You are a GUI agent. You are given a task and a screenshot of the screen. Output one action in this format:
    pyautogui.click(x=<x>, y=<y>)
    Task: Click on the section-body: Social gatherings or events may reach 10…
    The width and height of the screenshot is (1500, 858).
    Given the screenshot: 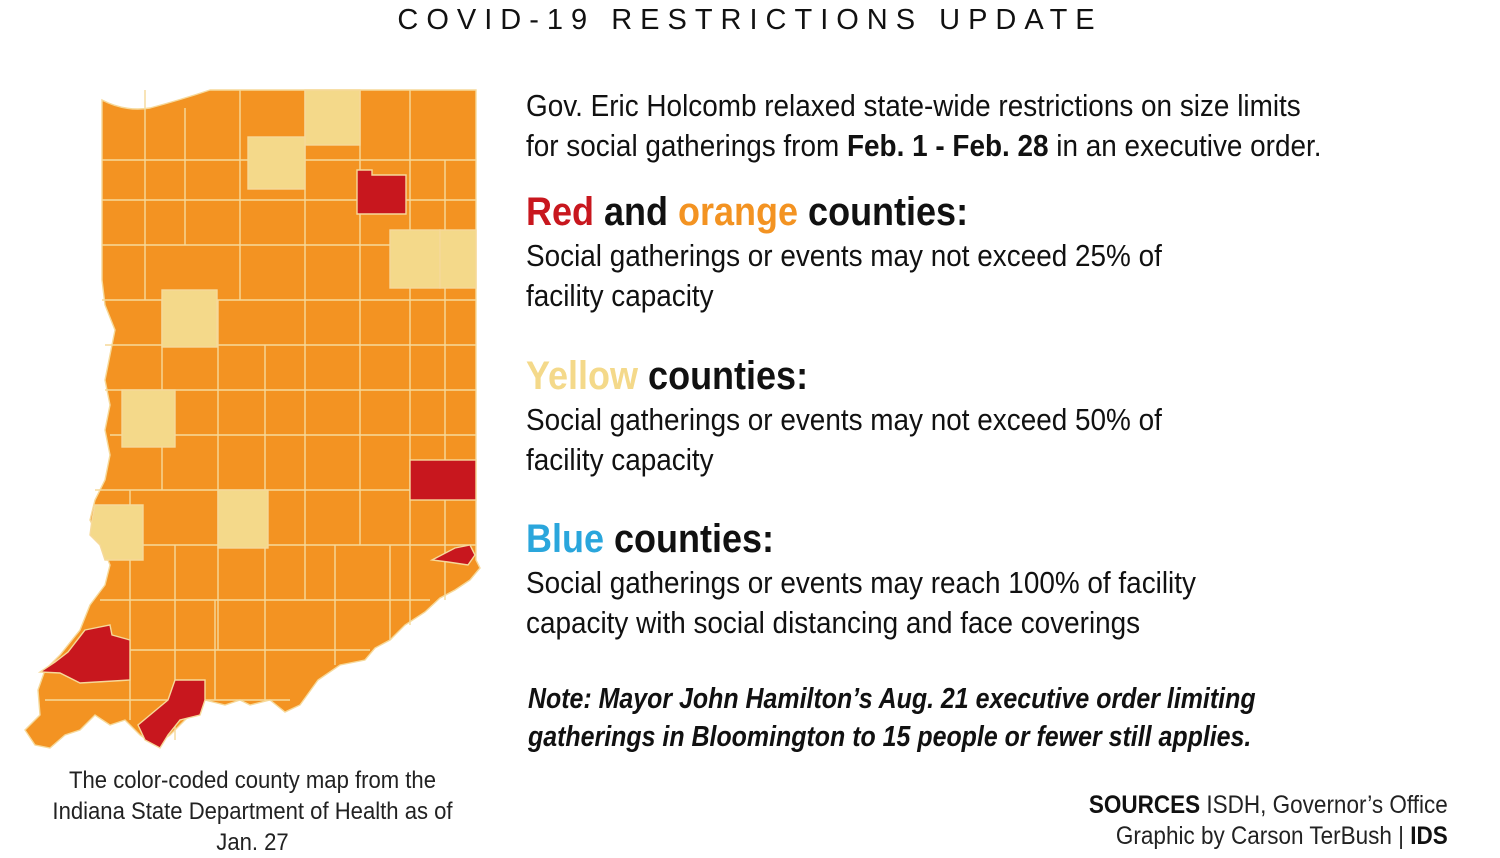 What is the action you would take?
    pyautogui.click(x=958, y=603)
    